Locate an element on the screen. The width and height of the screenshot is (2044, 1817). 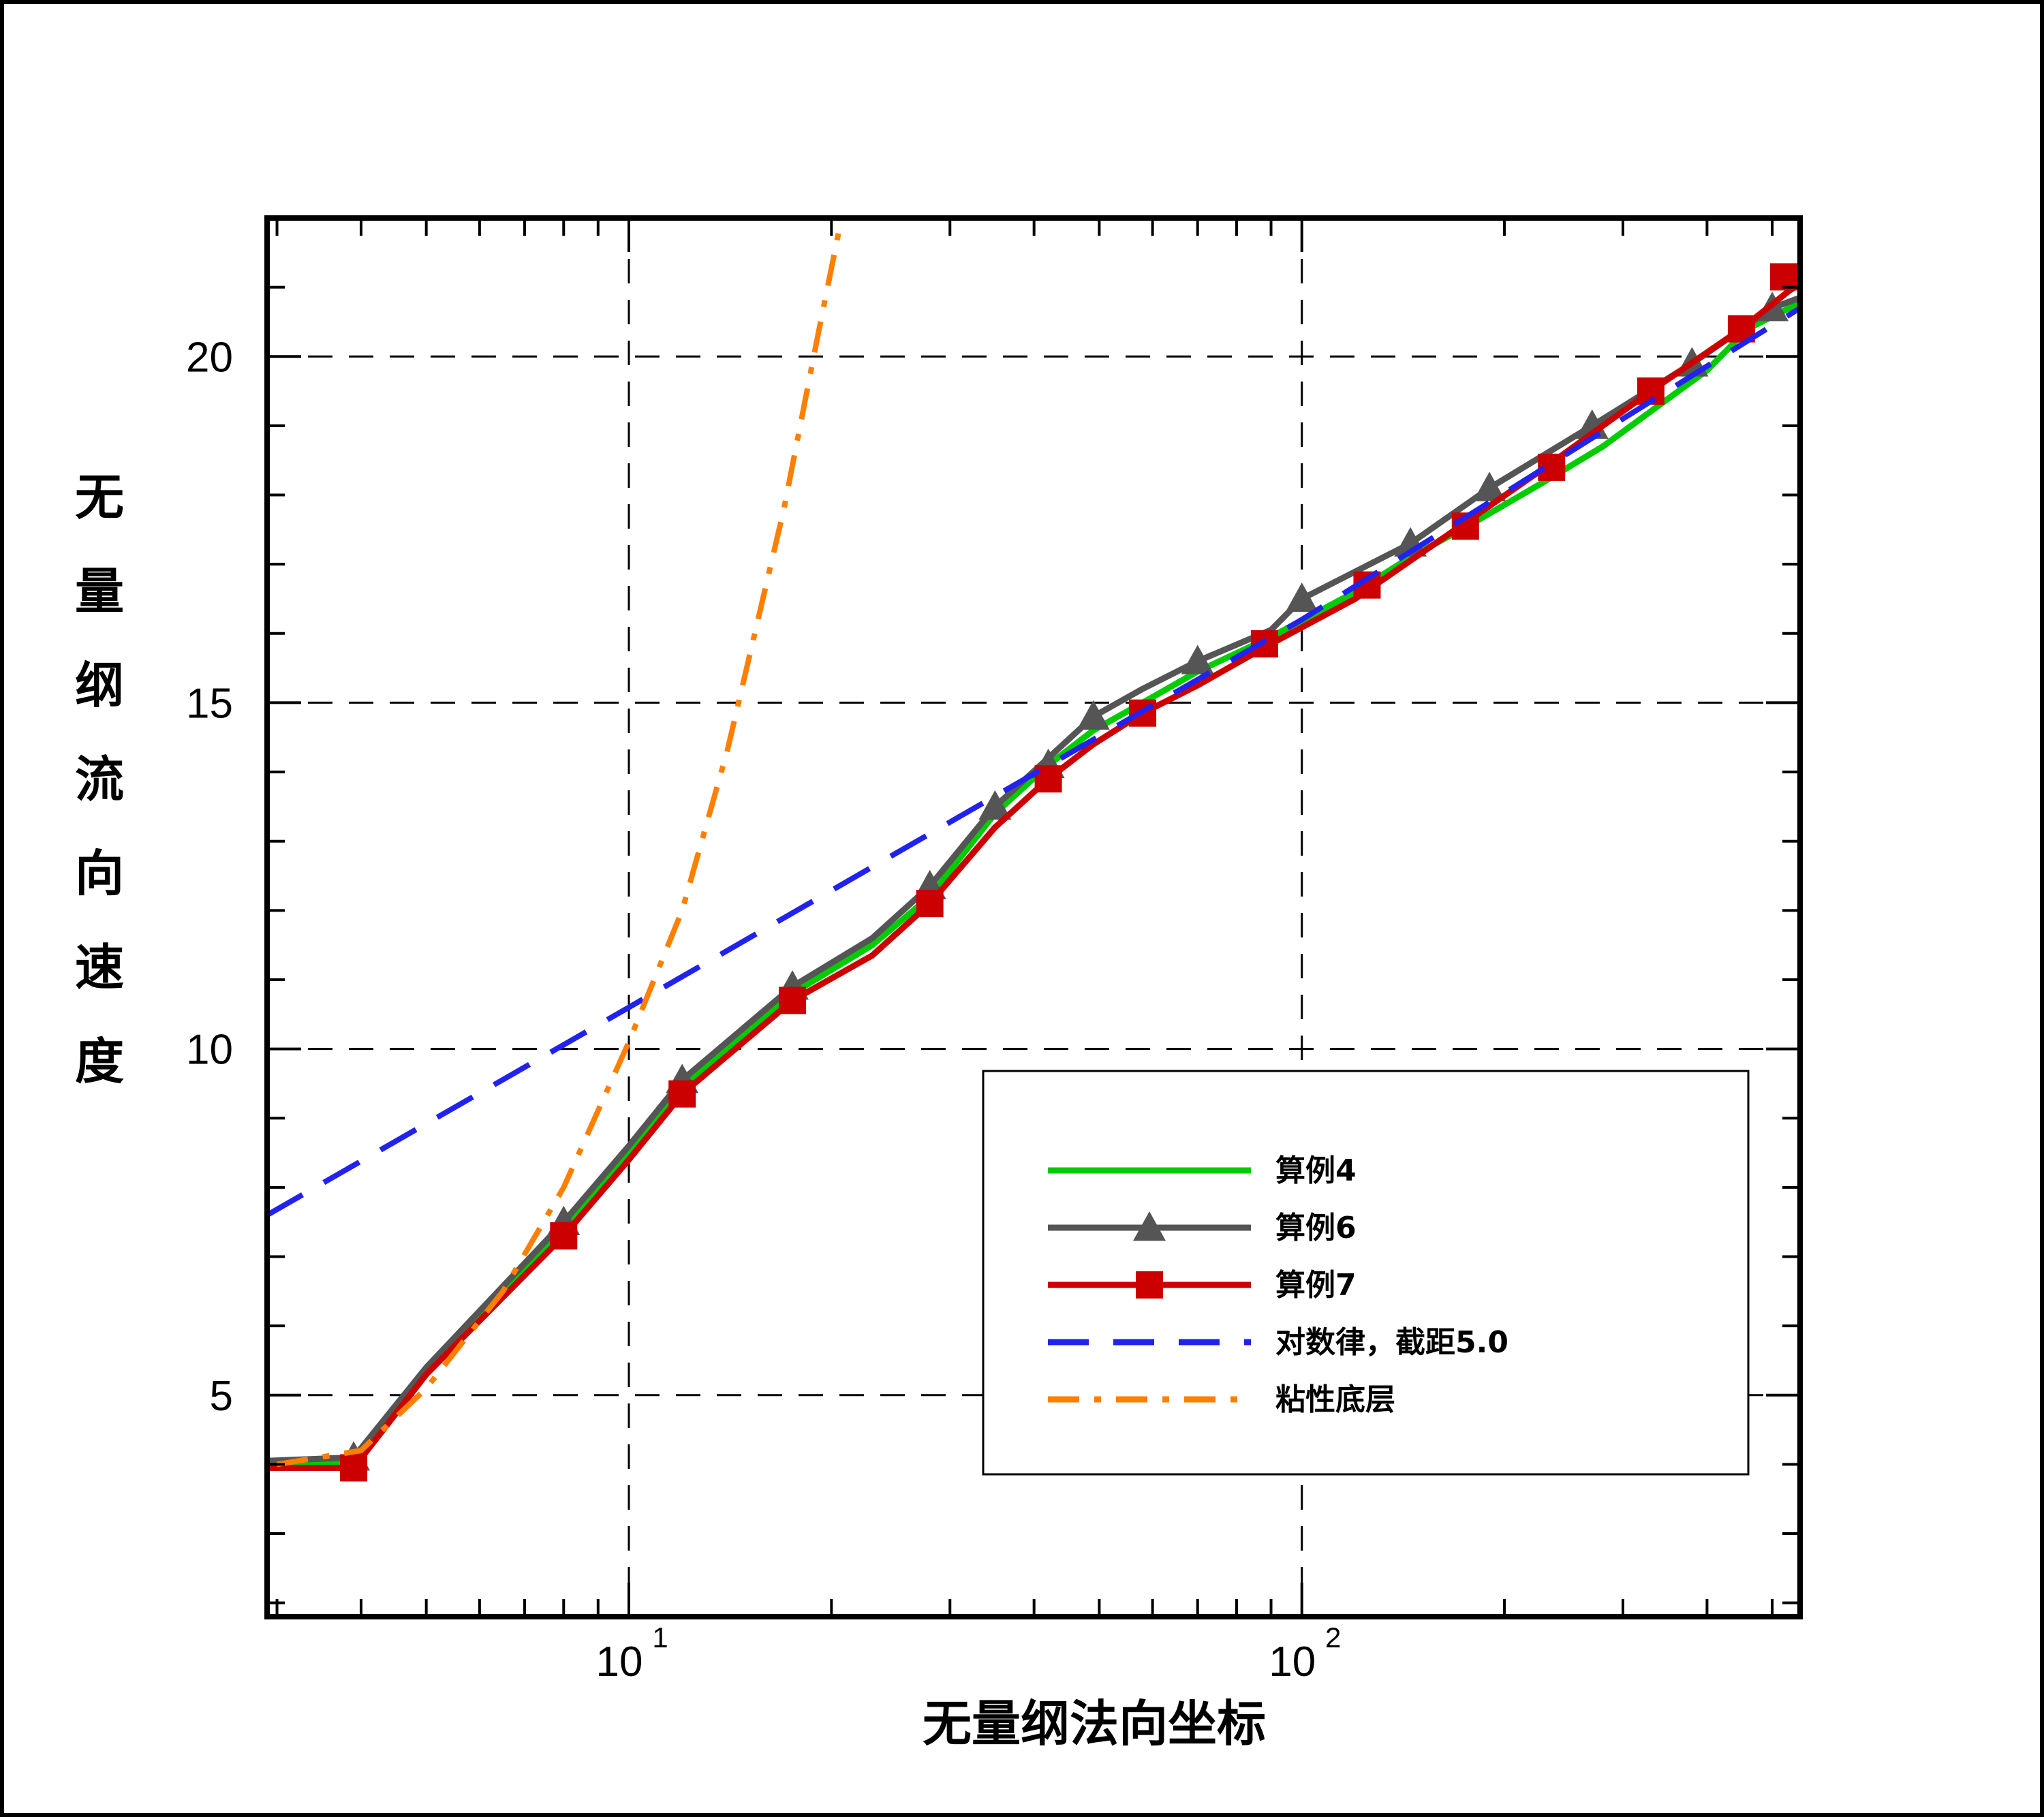
legend-label: 算例7 is located at coordinates (1316, 1285).